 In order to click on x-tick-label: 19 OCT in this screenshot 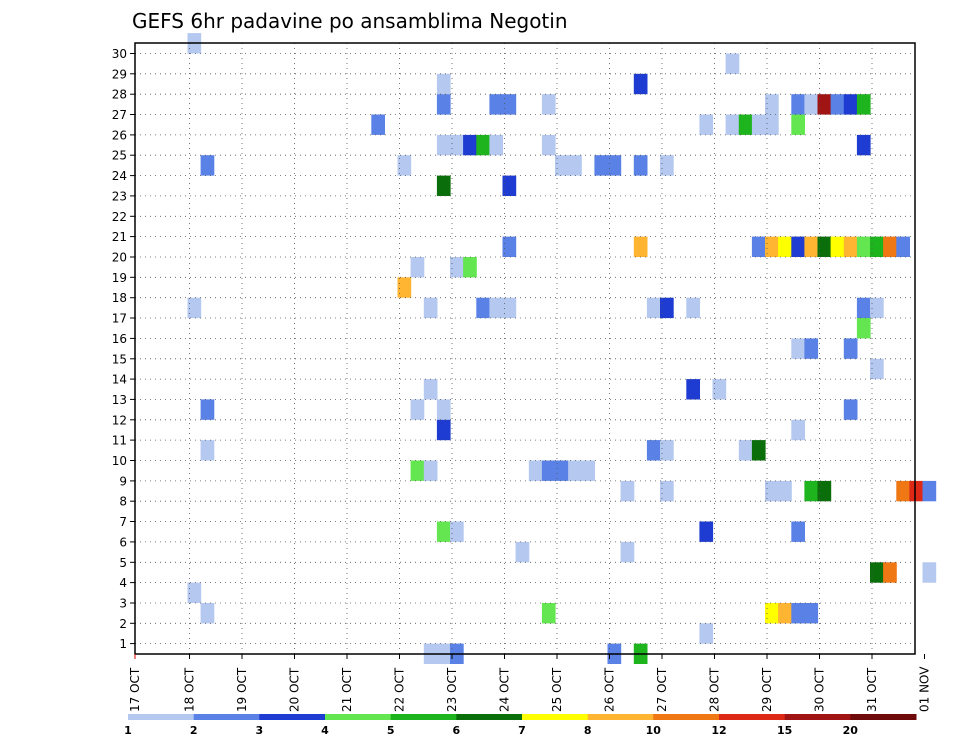, I will do `click(242, 689)`.